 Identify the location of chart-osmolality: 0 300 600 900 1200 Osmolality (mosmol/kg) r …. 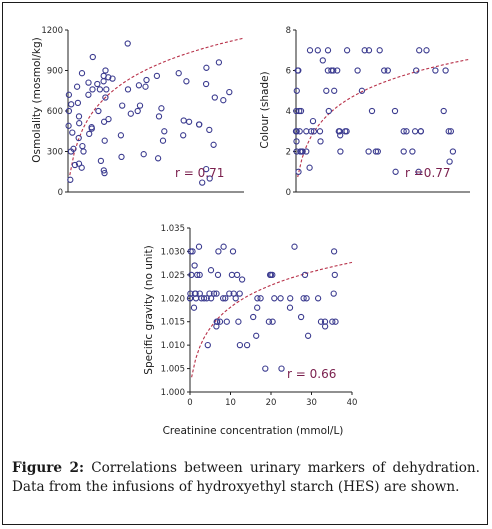
(138, 112).